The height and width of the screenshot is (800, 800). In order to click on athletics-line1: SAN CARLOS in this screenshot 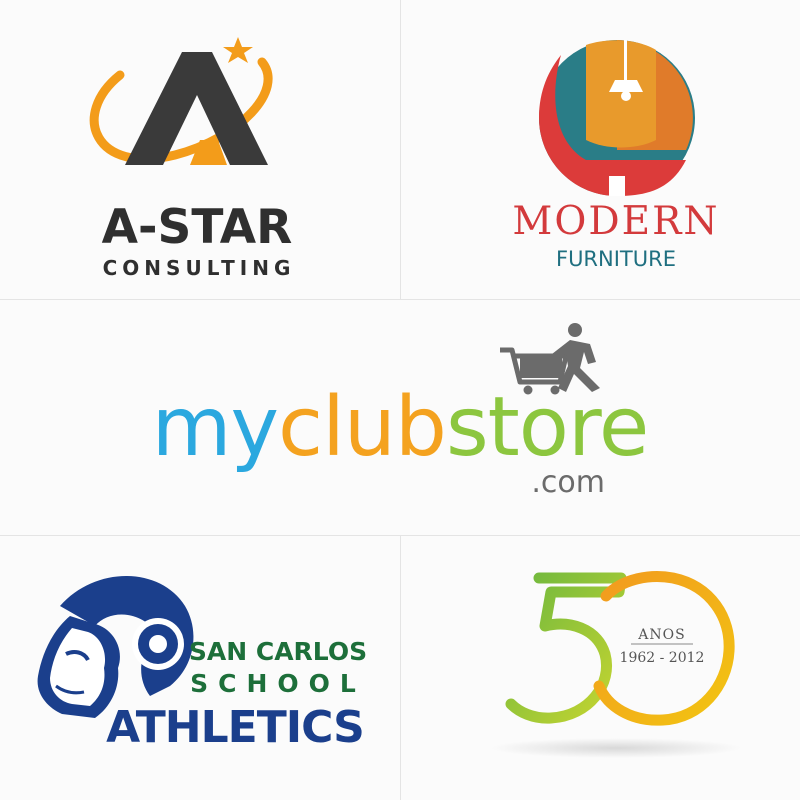, I will do `click(278, 651)`.